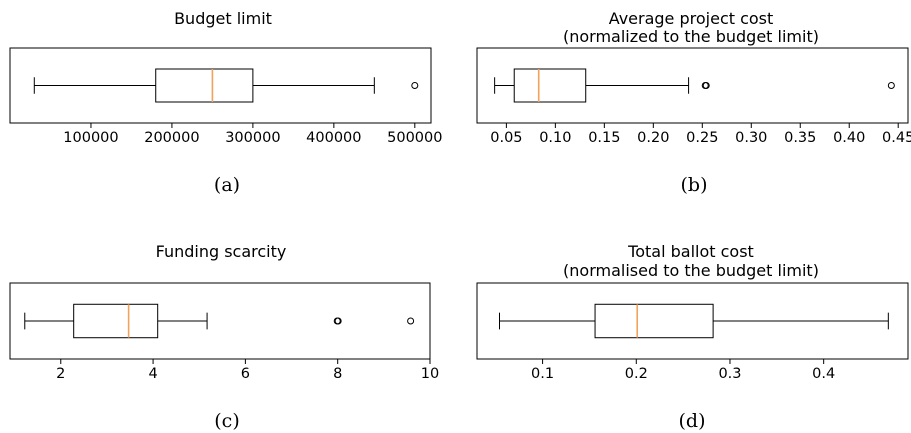  I want to click on panel-a-title-line-1: Budget limit, so click(223, 18).